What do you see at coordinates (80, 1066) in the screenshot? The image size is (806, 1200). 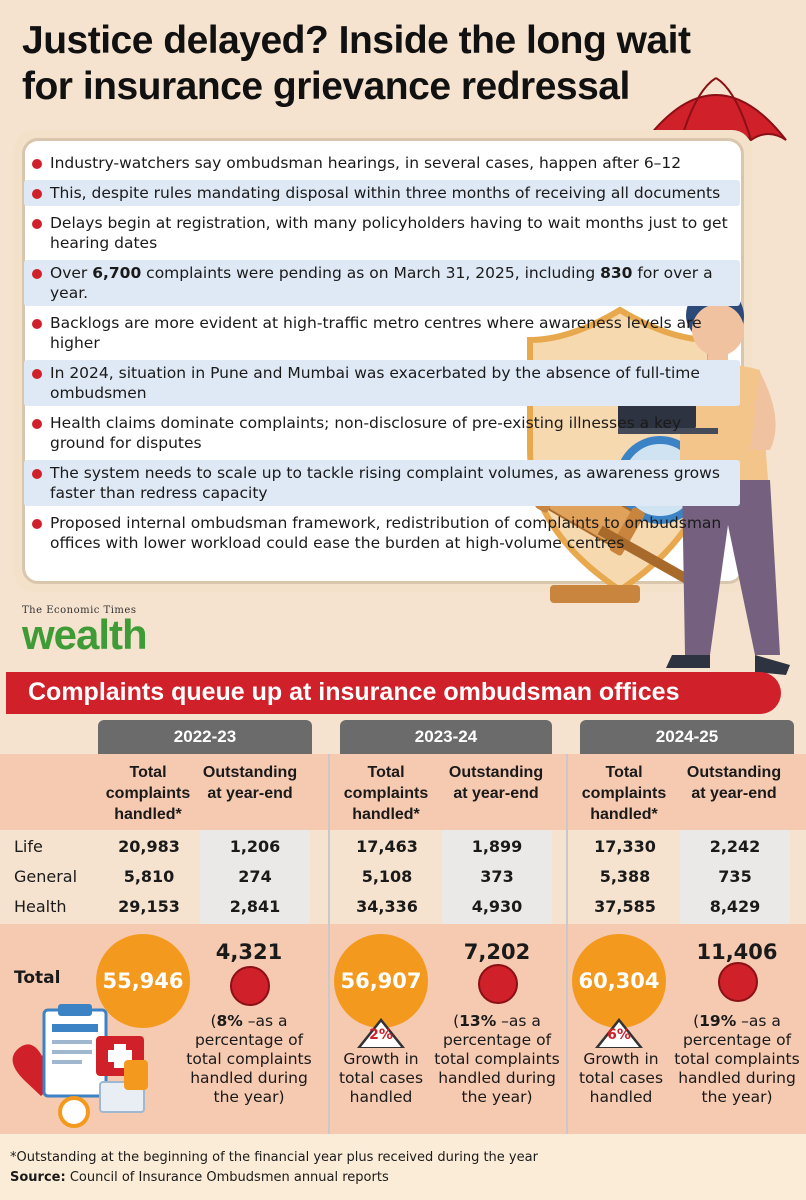 I see `medical-illustration` at bounding box center [80, 1066].